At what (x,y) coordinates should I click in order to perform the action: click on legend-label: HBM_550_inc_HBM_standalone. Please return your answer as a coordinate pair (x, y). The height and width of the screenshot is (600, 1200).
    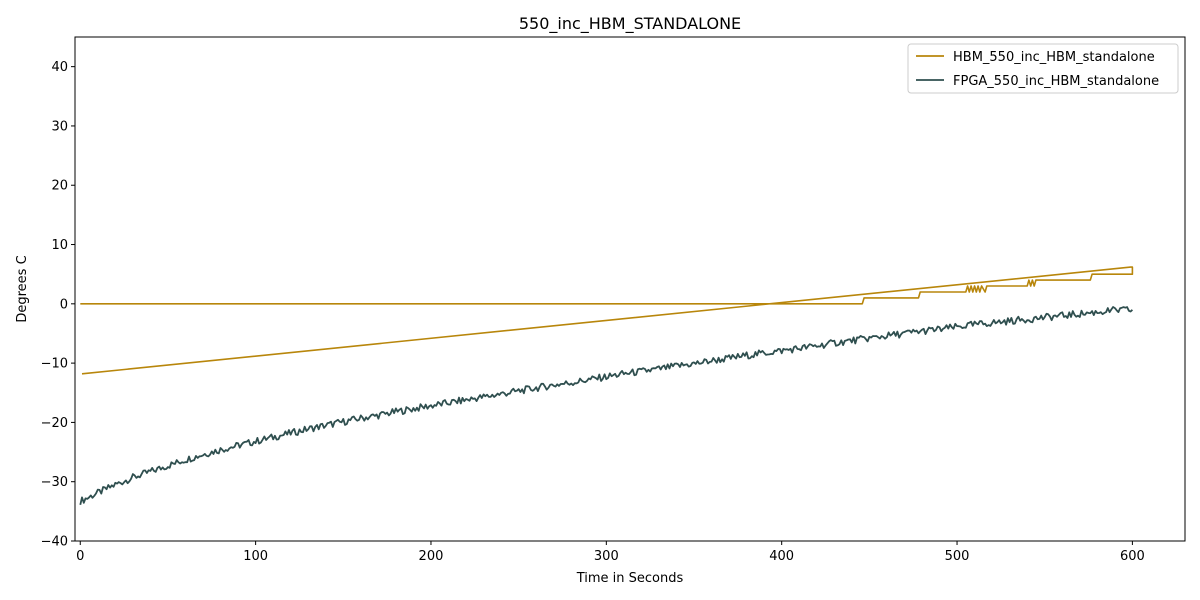
    Looking at the image, I should click on (1054, 57).